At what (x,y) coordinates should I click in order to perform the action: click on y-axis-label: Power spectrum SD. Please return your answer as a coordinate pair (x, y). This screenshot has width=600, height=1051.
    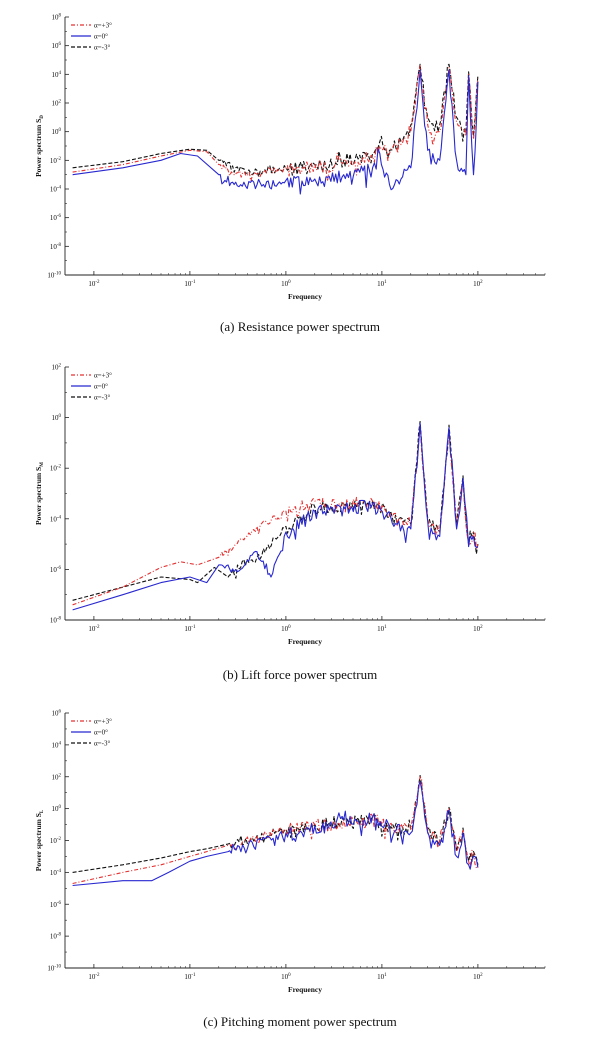
    Looking at the image, I should click on (39, 146).